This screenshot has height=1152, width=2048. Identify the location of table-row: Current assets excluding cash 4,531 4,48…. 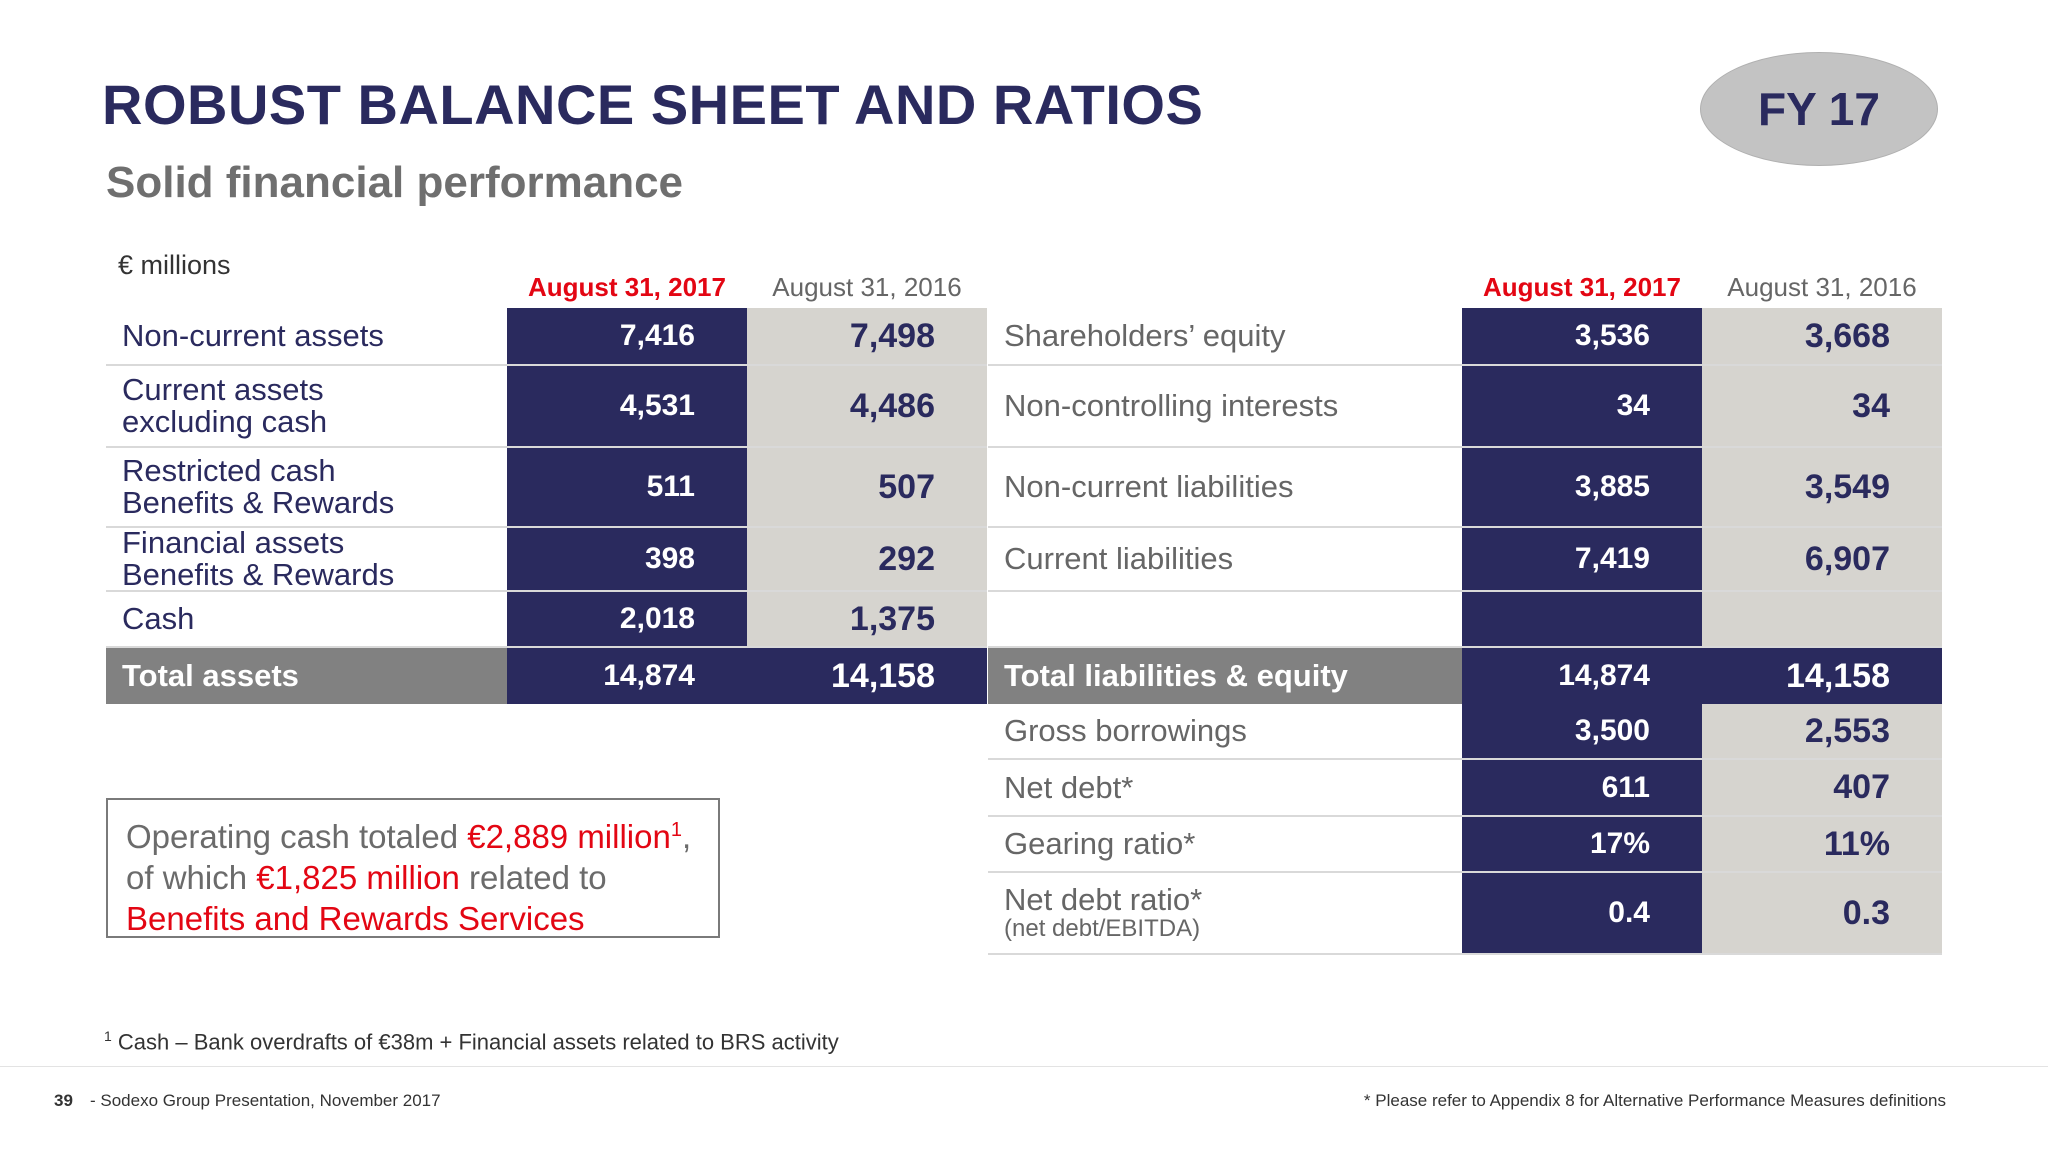
(546, 407).